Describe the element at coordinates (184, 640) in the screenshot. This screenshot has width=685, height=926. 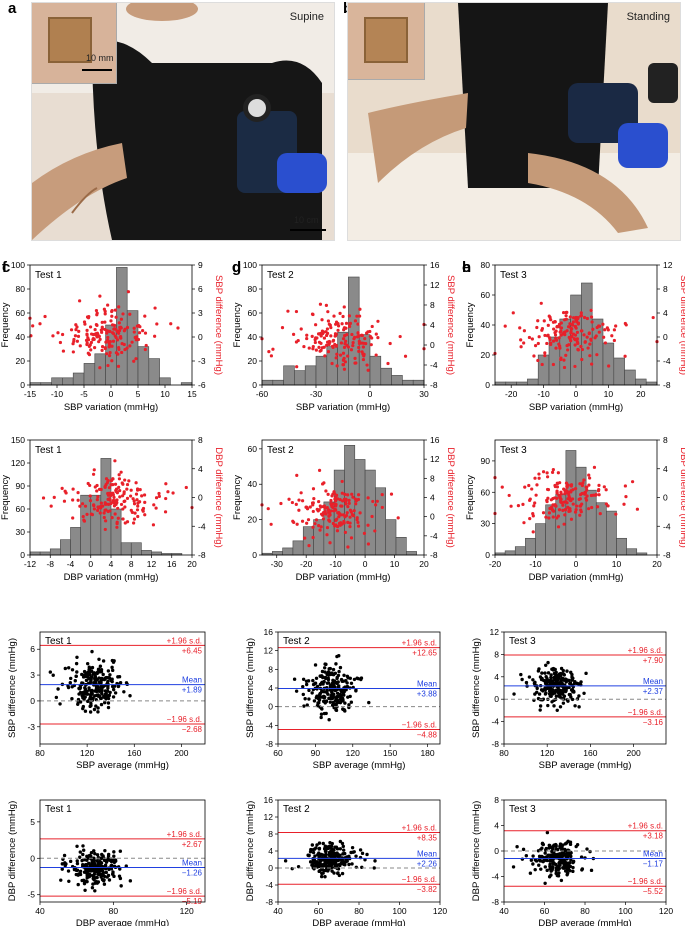
I see `upper-limit-label: +1.96 s.d.` at that location.